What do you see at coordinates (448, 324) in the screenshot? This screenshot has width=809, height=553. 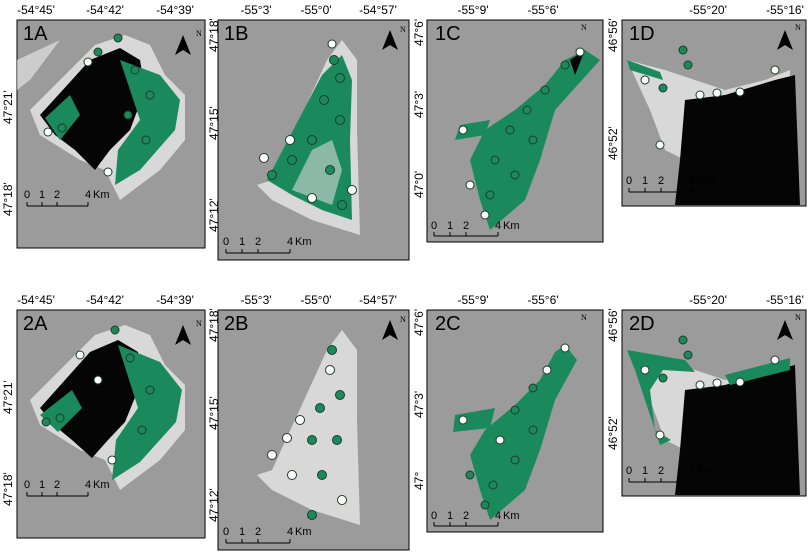 I see `panel-label: 2C` at bounding box center [448, 324].